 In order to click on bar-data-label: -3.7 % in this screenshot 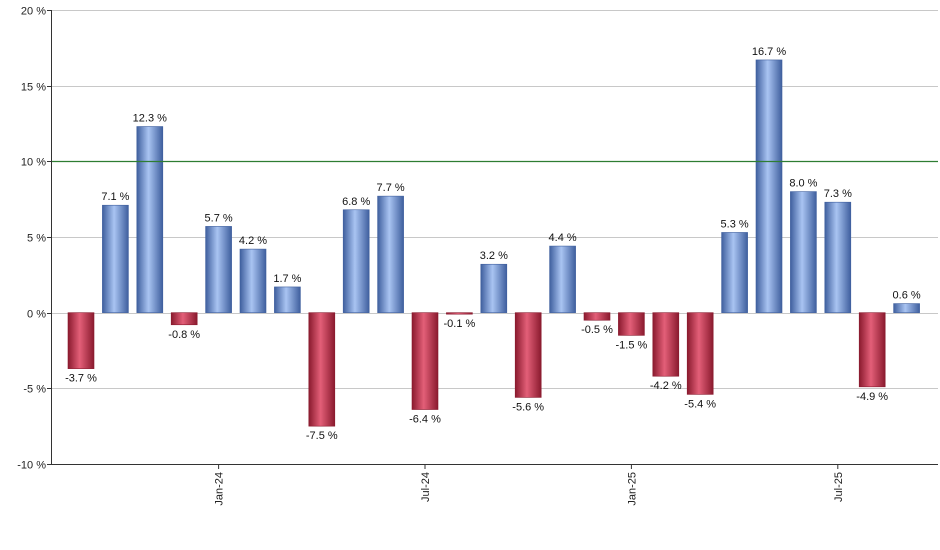, I will do `click(81, 379)`.